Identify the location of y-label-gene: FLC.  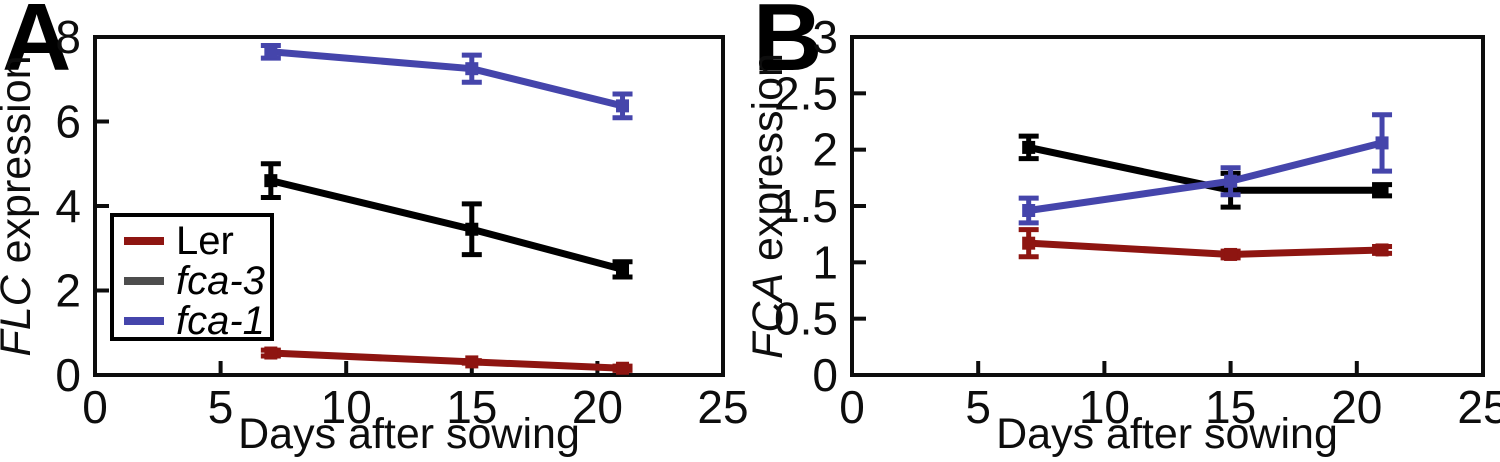
(20, 315).